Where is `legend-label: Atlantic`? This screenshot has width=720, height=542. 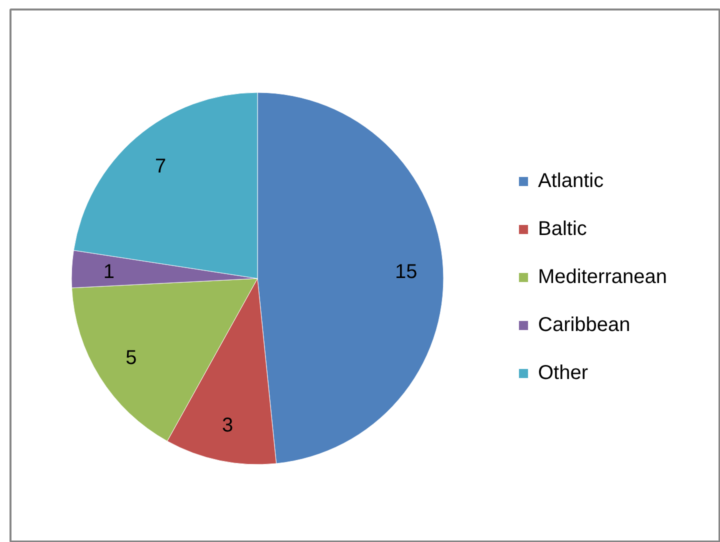 legend-label: Atlantic is located at coordinates (571, 181).